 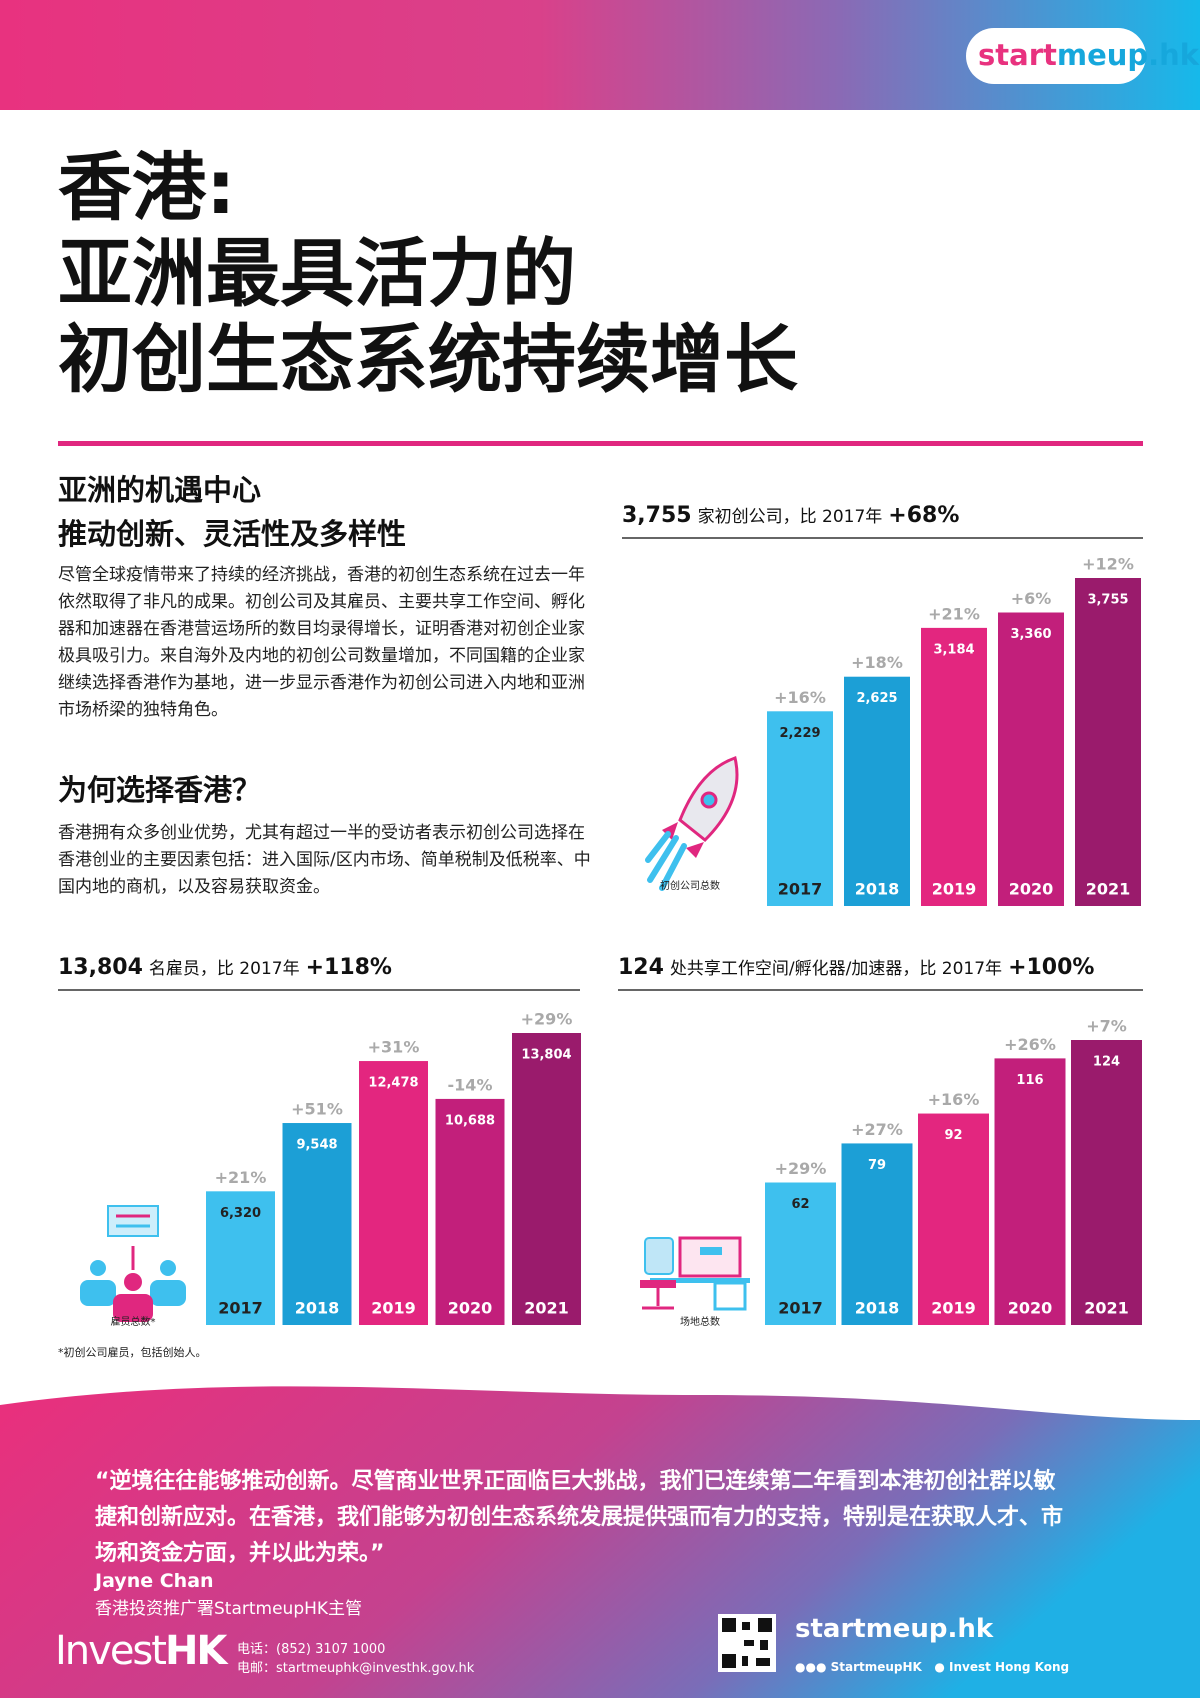 I want to click on section-heading: 亚洲的机遇中心 推动创新、灵活性及多样性, so click(x=232, y=512).